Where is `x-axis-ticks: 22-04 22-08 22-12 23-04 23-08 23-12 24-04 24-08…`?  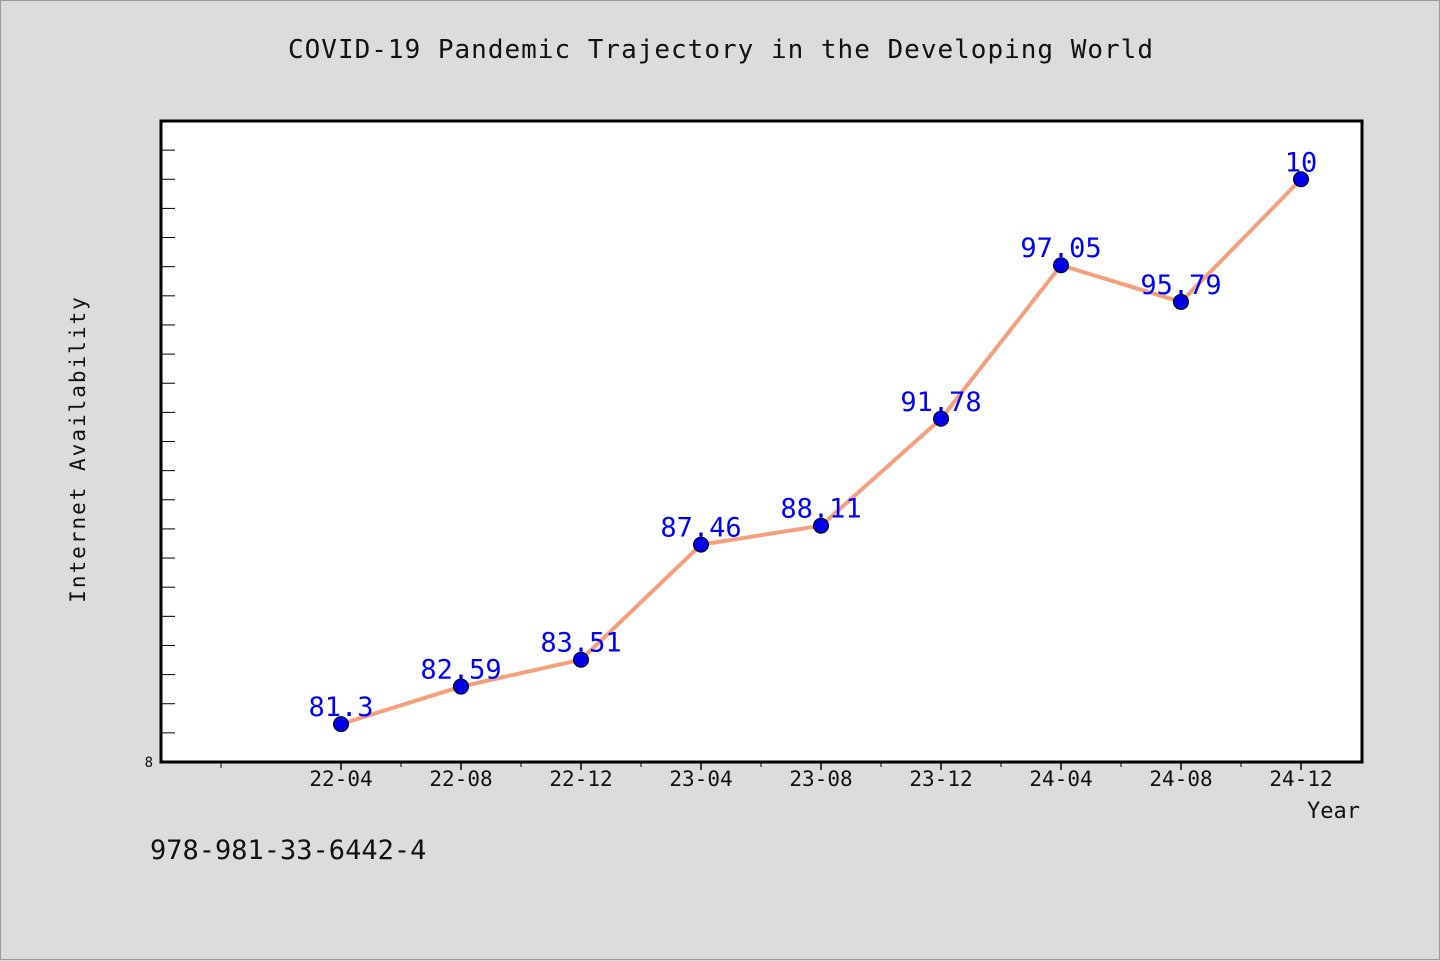
x-axis-ticks: 22-04 22-08 22-12 23-04 23-08 23-12 24-04 24-08… is located at coordinates (776, 776).